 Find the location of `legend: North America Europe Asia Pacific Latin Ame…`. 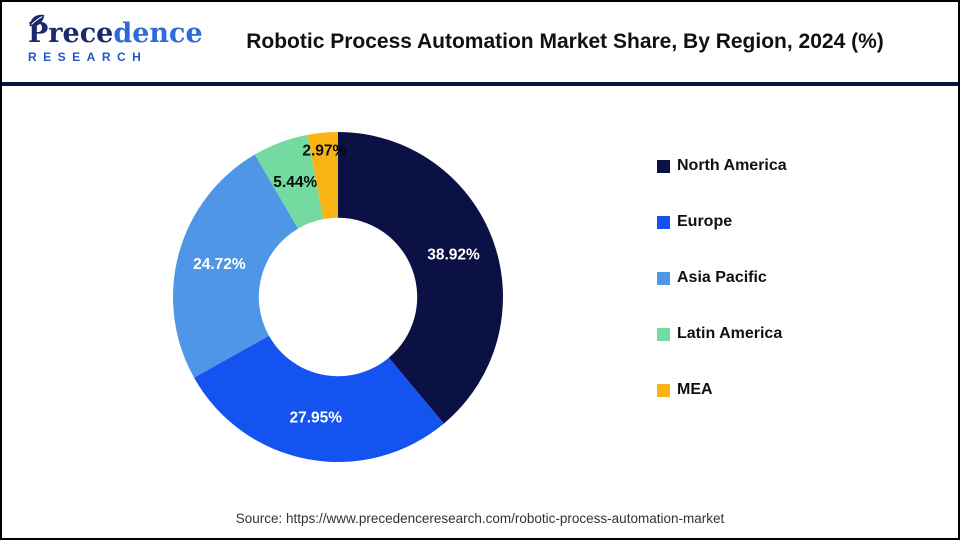

legend: North America Europe Asia Pacific Latin Ame… is located at coordinates (722, 296).